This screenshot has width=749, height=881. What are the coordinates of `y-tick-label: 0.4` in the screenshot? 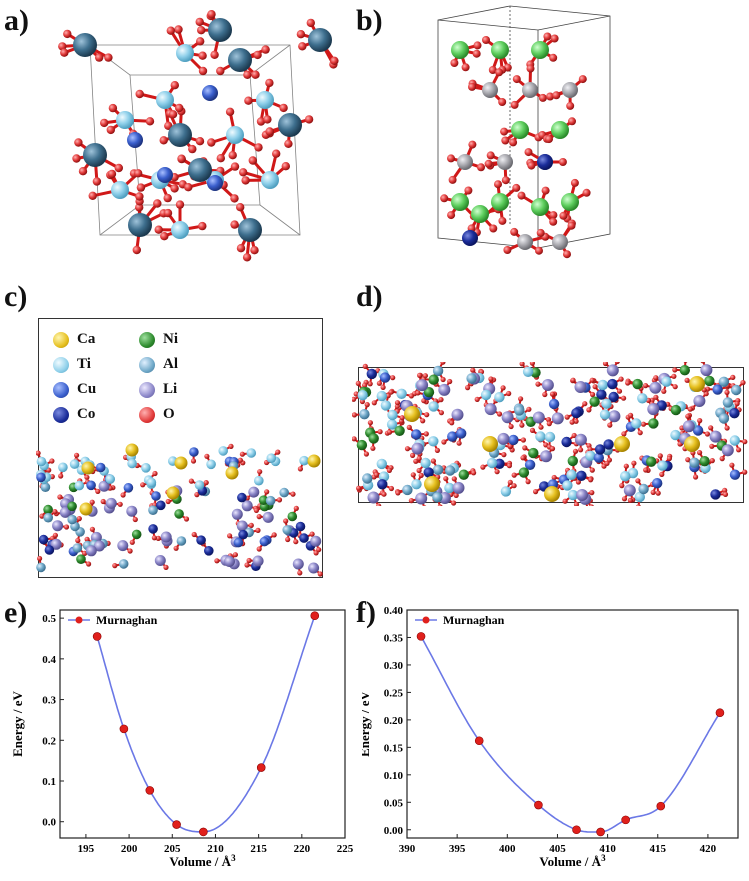 It's located at (49, 660).